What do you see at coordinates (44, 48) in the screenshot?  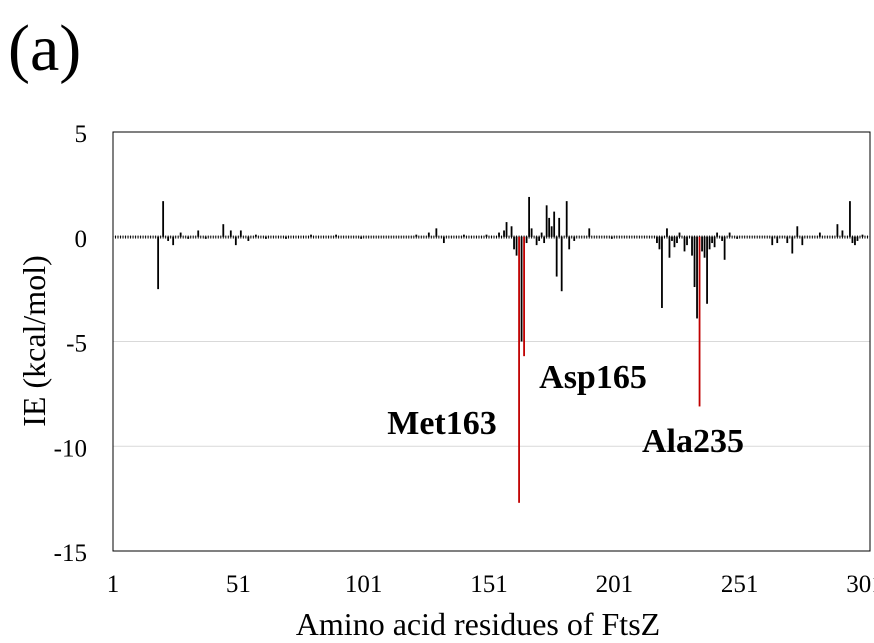 I see `panel-label: (a)` at bounding box center [44, 48].